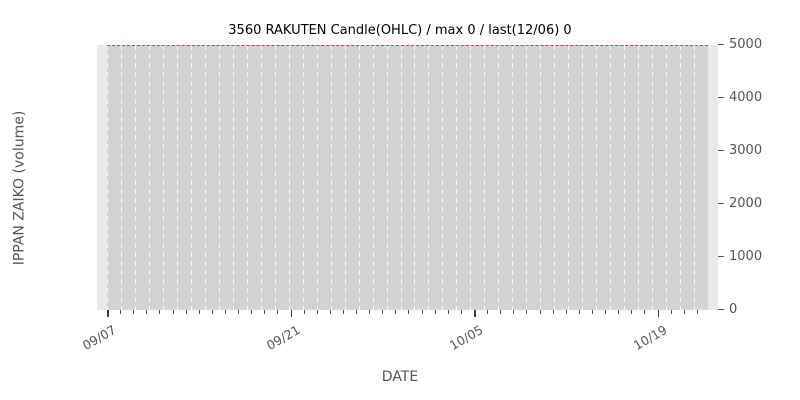  Describe the element at coordinates (282, 338) in the screenshot. I see `x-axis-tick-label: 09/21` at that location.